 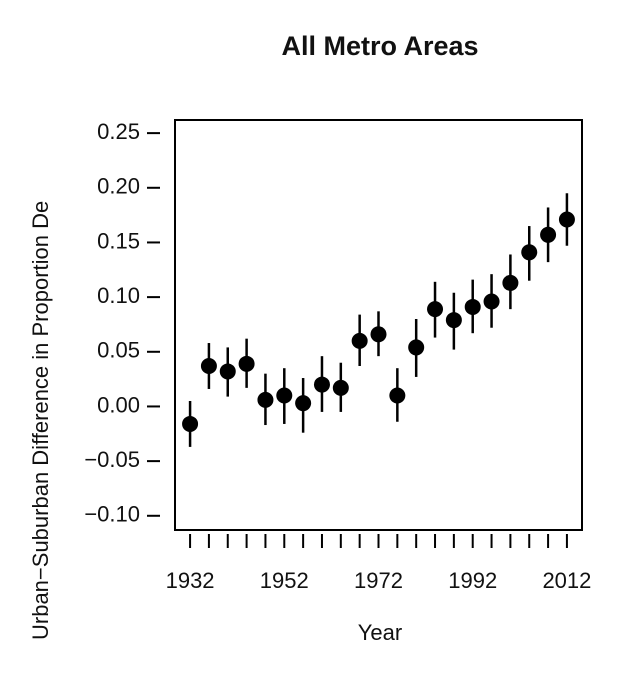 I want to click on y-tick-label: 0.15, so click(x=118, y=240).